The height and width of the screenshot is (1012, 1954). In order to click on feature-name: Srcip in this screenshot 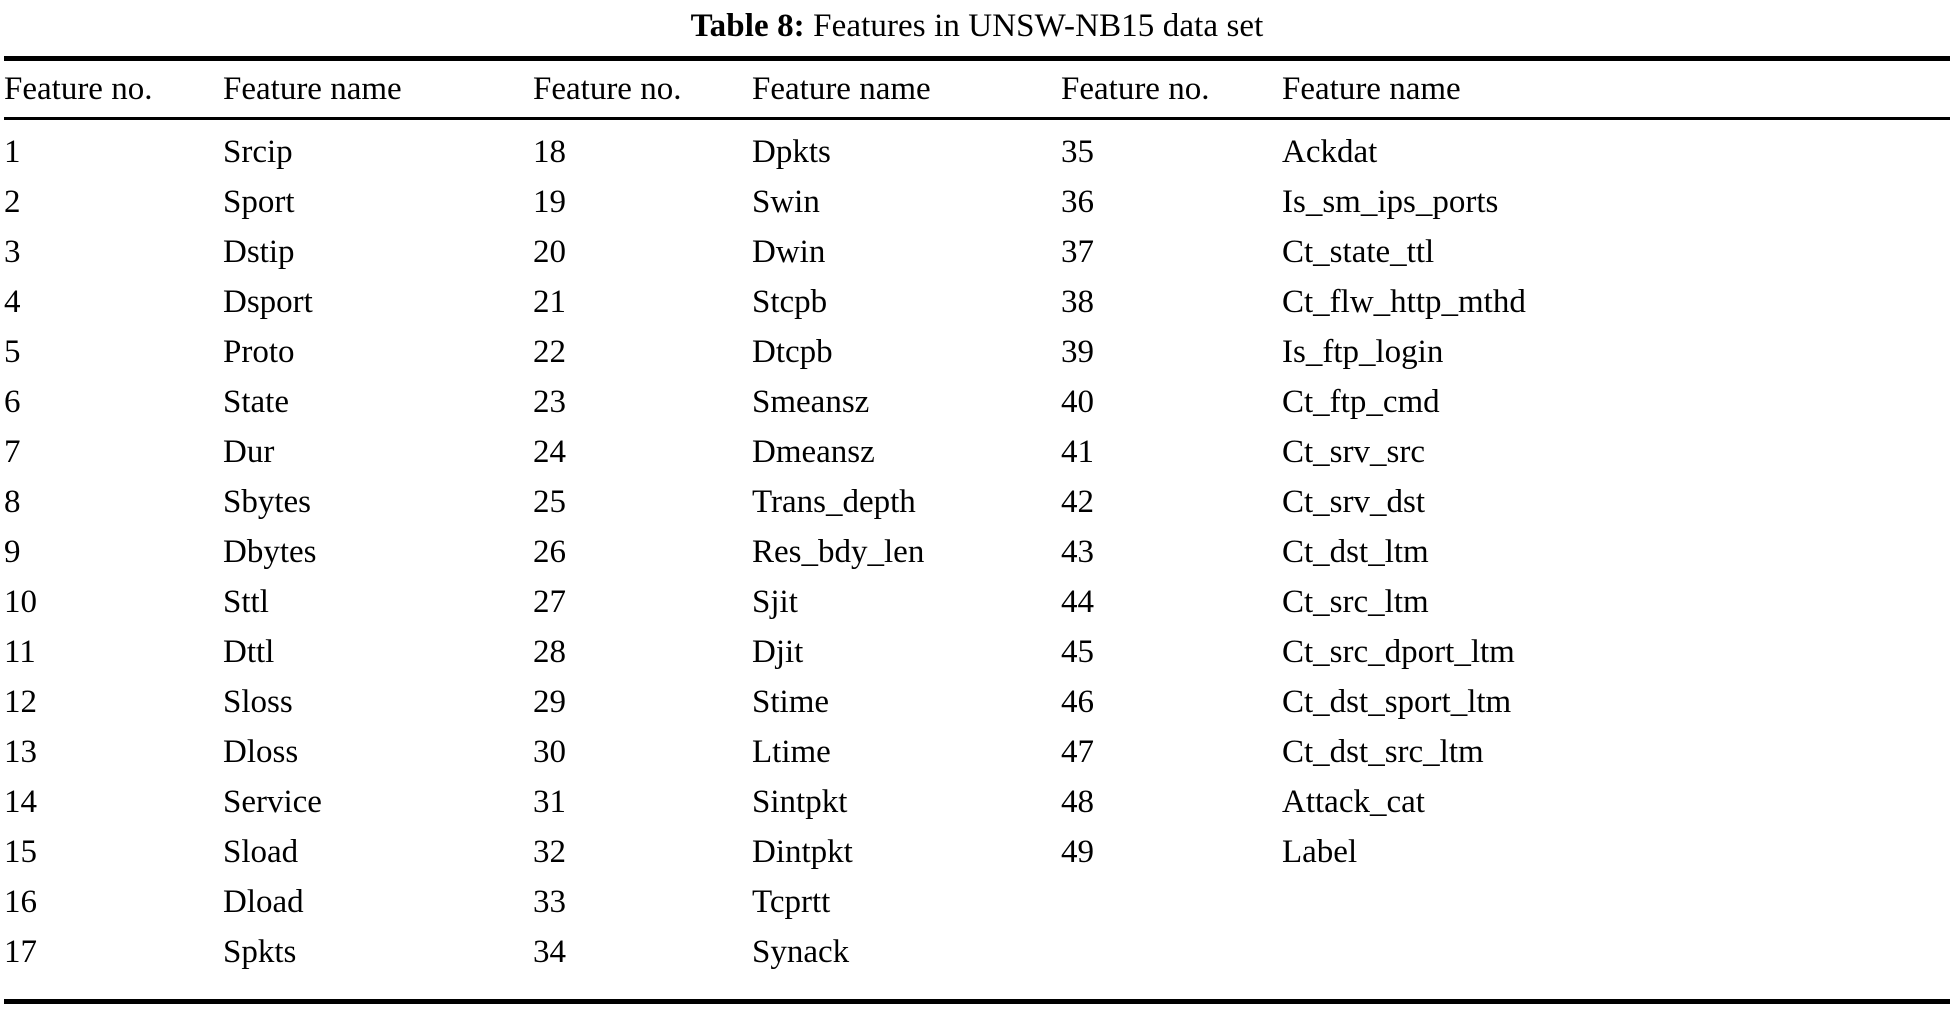, I will do `click(258, 152)`.